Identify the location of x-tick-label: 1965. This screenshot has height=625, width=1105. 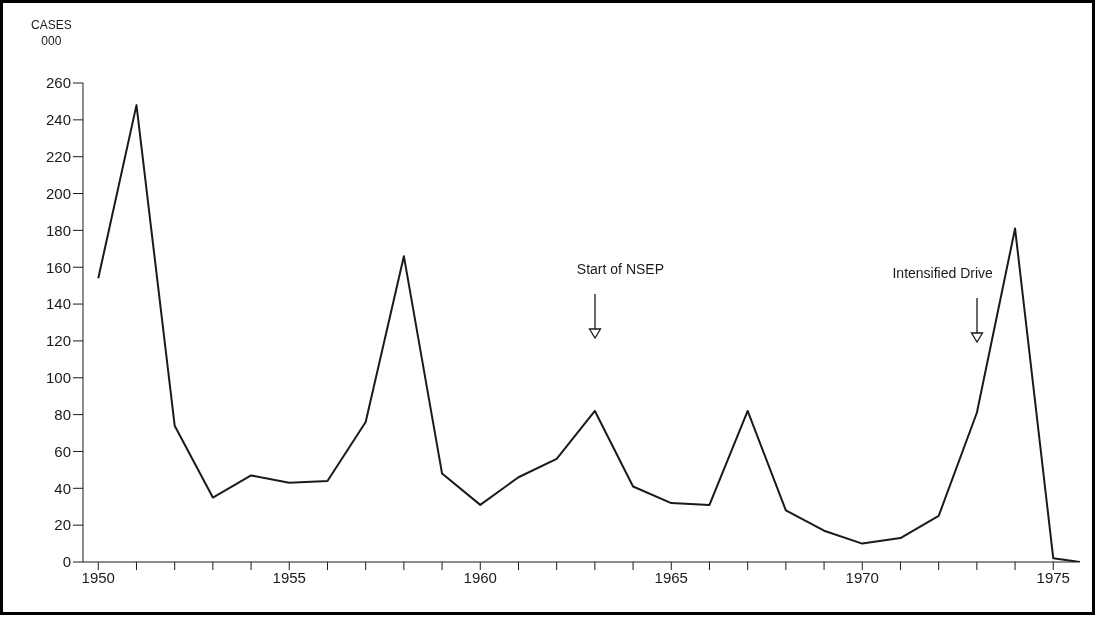
(671, 577).